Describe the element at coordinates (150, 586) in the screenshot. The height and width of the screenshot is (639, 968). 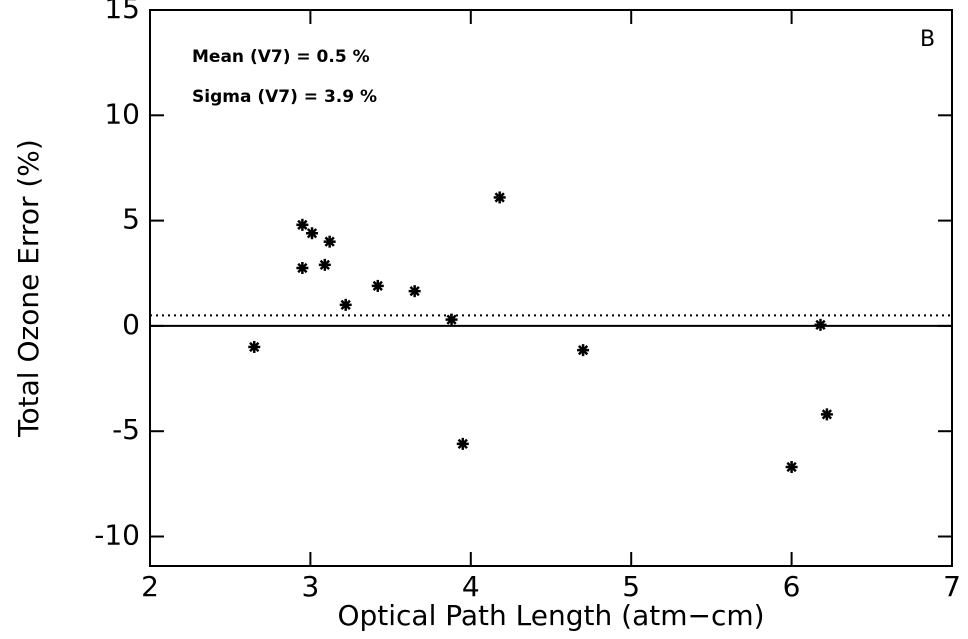
I see `x-tick-label: 2` at that location.